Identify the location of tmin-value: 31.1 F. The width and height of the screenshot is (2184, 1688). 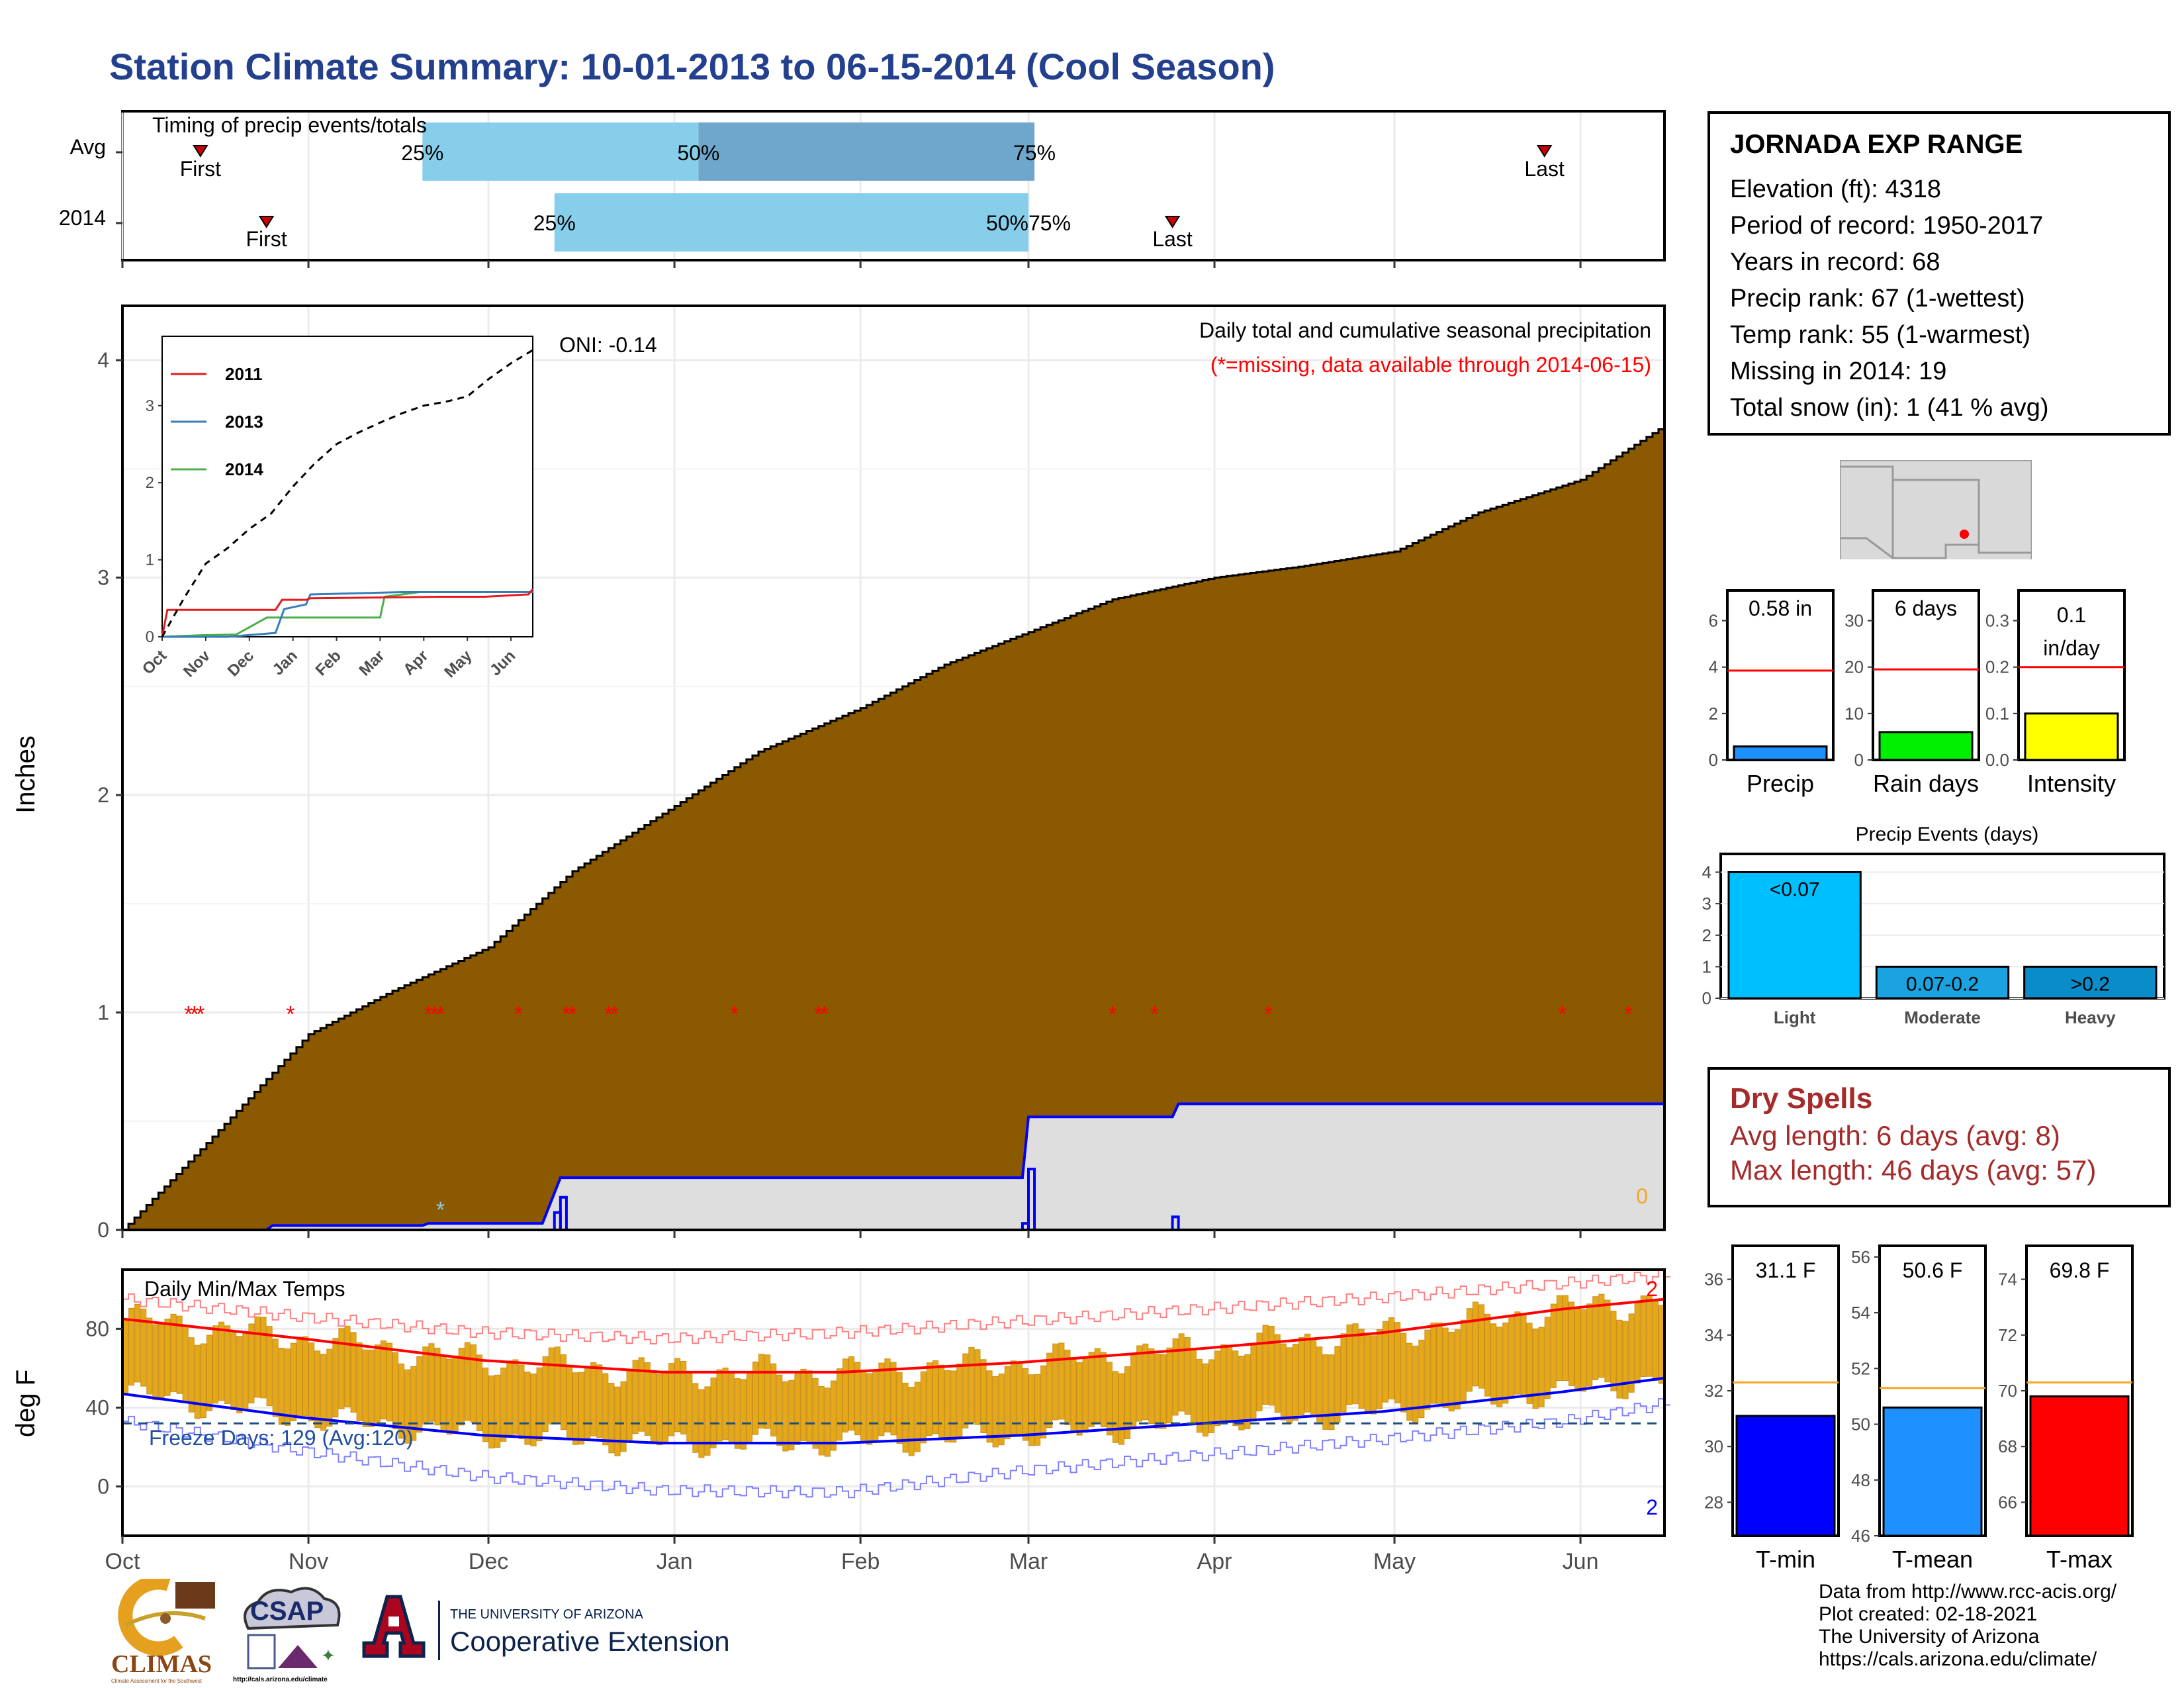
(1786, 1270).